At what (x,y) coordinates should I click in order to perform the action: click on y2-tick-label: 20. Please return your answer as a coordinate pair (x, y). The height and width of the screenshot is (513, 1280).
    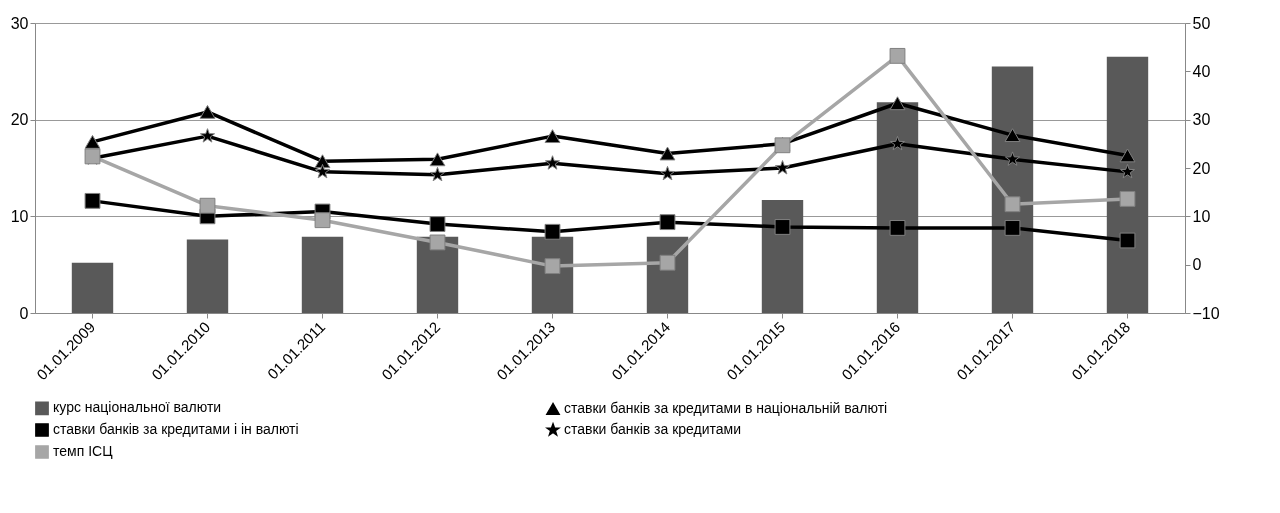
    Looking at the image, I should click on (1201, 168).